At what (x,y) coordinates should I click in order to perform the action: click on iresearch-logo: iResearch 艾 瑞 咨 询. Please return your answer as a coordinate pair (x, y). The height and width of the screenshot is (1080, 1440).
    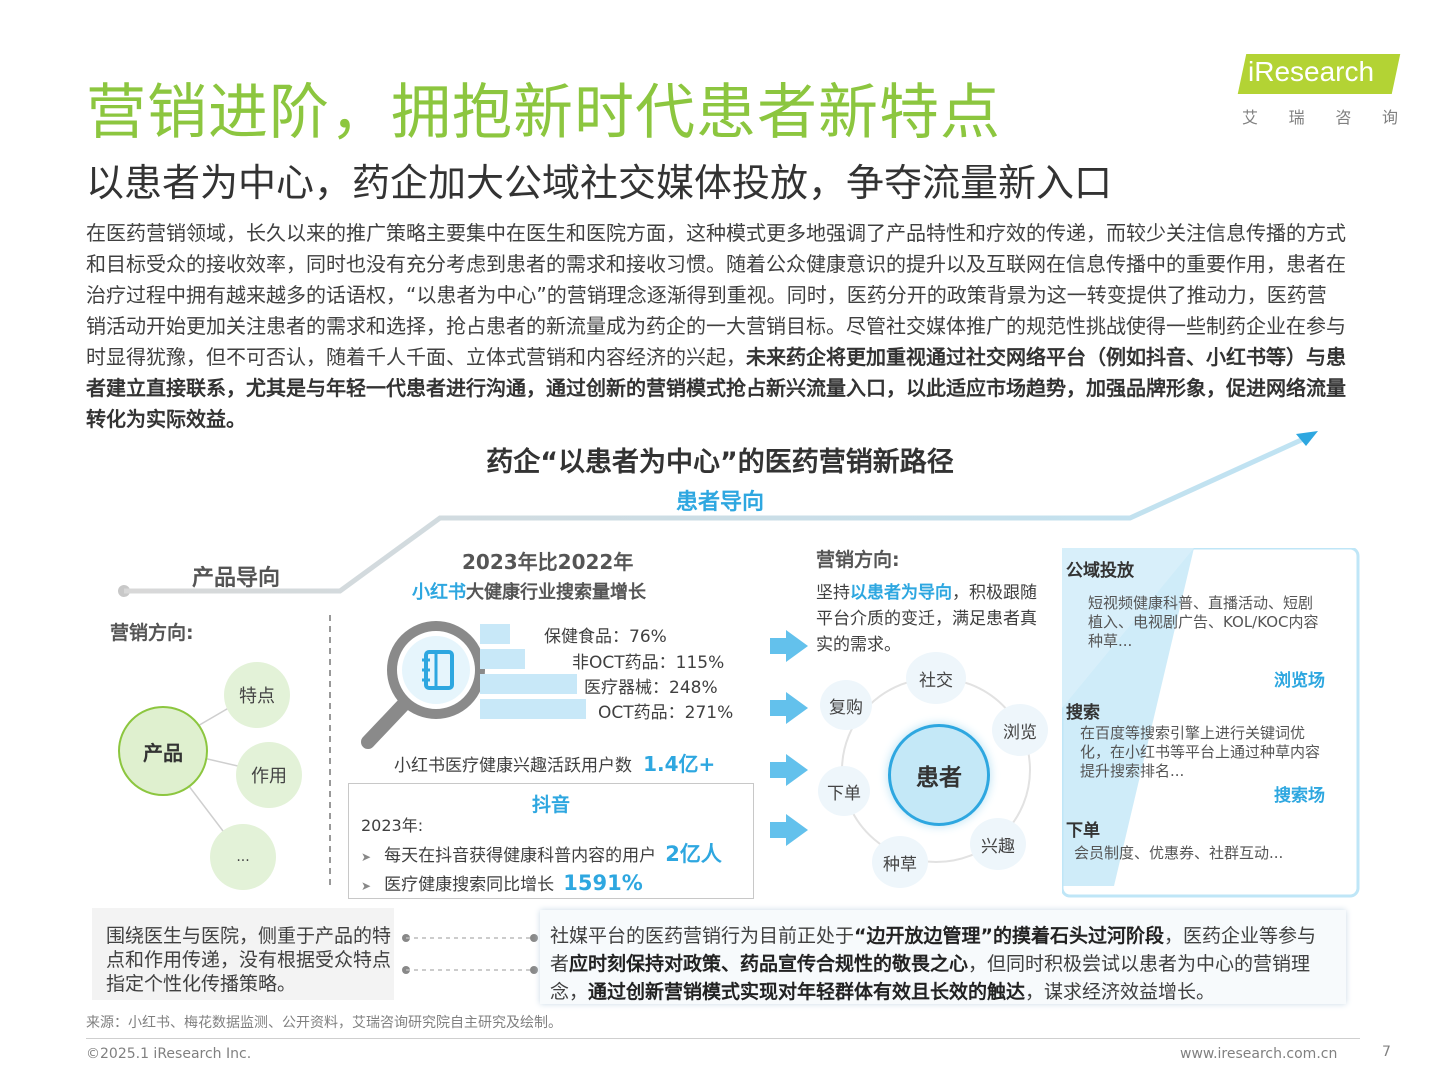
    Looking at the image, I should click on (1319, 87).